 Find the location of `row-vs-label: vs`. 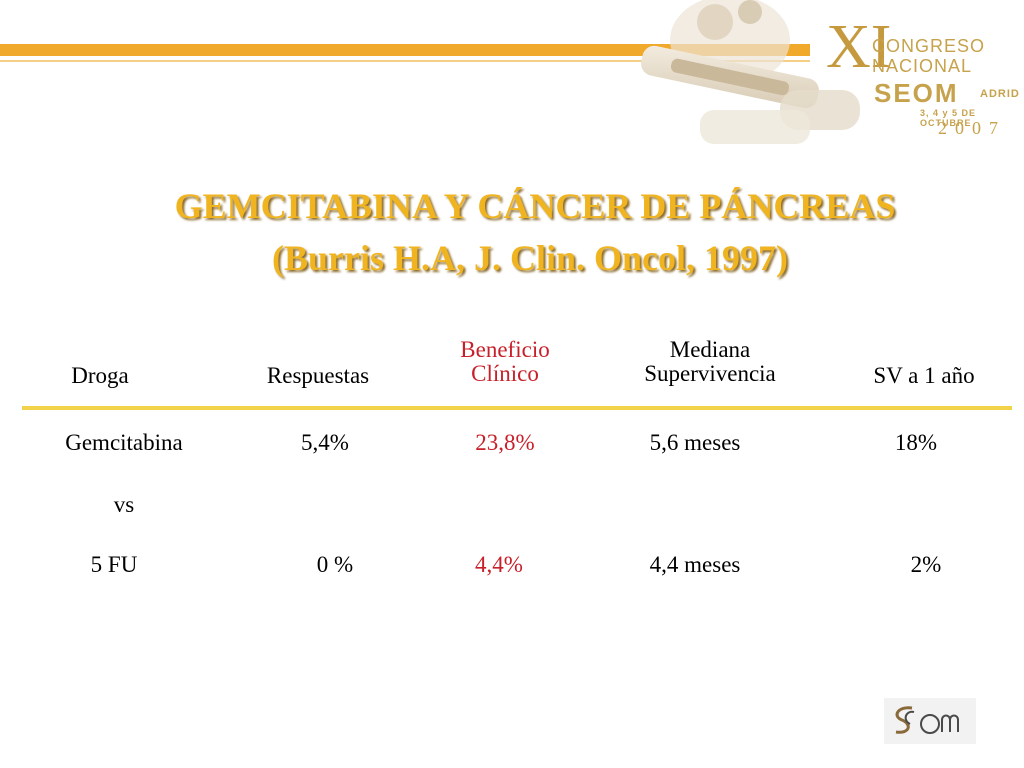

row-vs-label: vs is located at coordinates (124, 504).